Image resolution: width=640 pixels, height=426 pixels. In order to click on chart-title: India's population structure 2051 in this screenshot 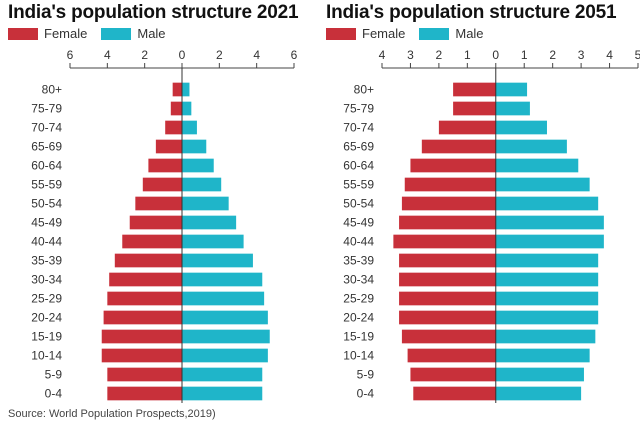, I will do `click(471, 12)`.